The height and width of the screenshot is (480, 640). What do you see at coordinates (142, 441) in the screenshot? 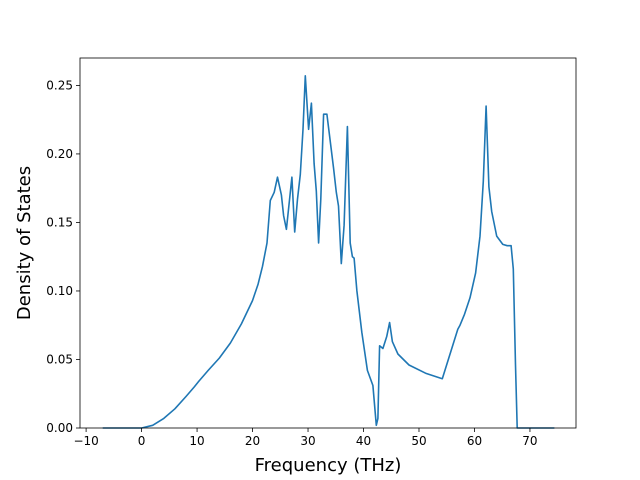
I see `x-tick-label: 0` at bounding box center [142, 441].